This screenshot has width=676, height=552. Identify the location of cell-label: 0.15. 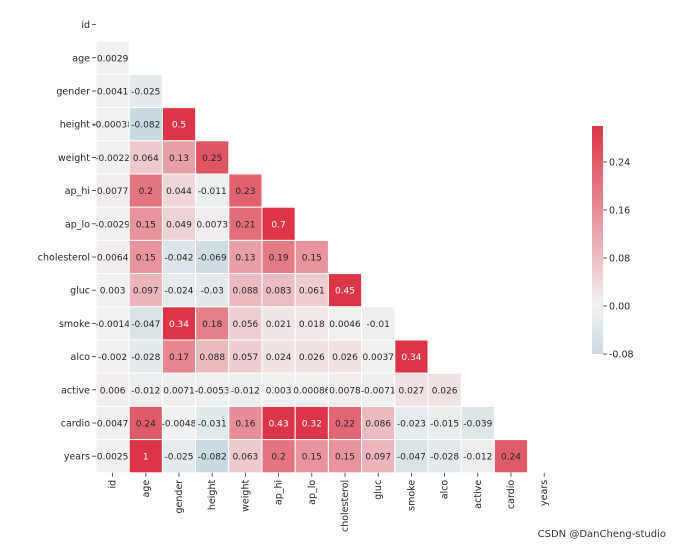
(312, 458).